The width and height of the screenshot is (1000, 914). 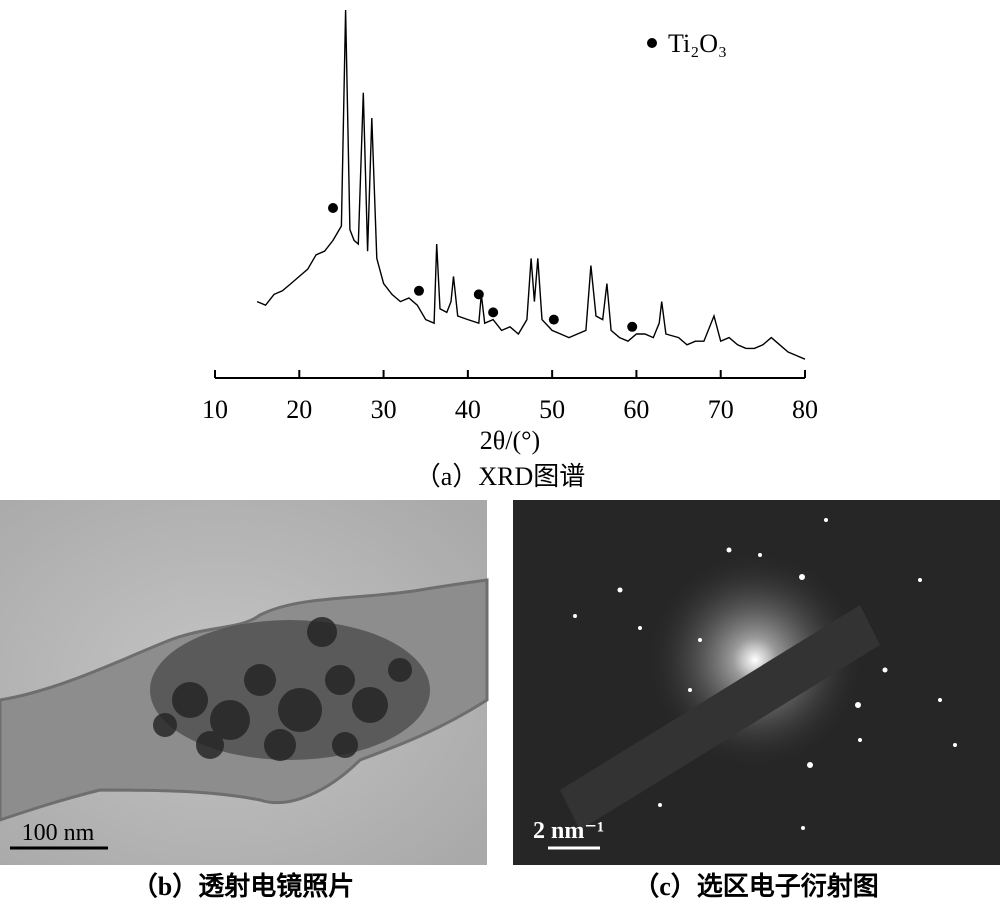 I want to click on caption: （b）透射电镜照片, so click(x=243, y=886).